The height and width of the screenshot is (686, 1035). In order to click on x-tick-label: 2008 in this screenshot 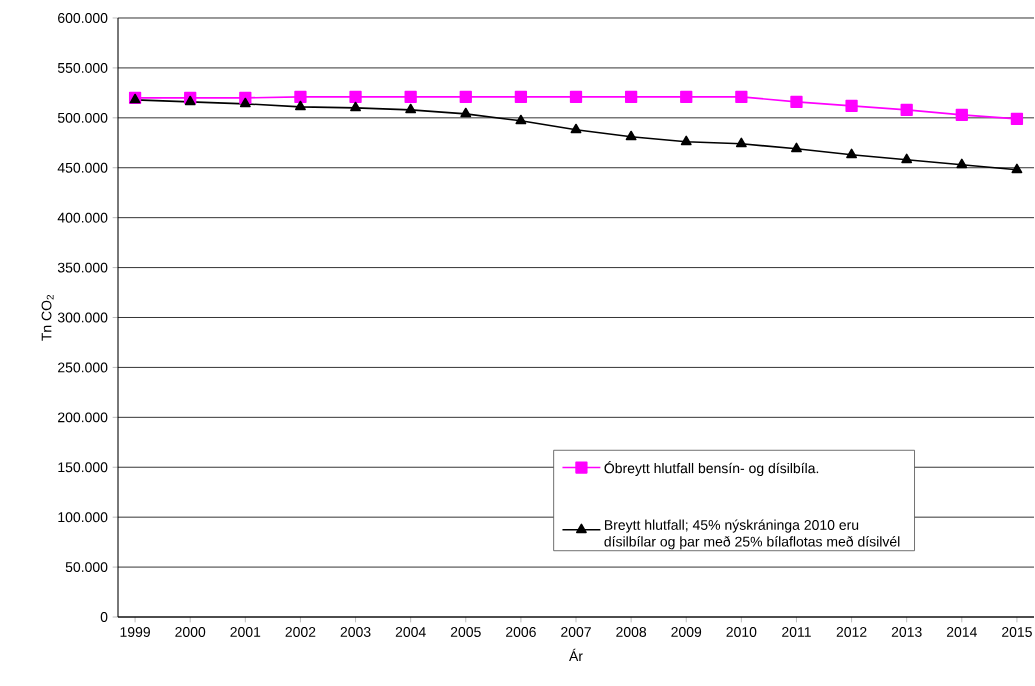, I will do `click(631, 632)`.